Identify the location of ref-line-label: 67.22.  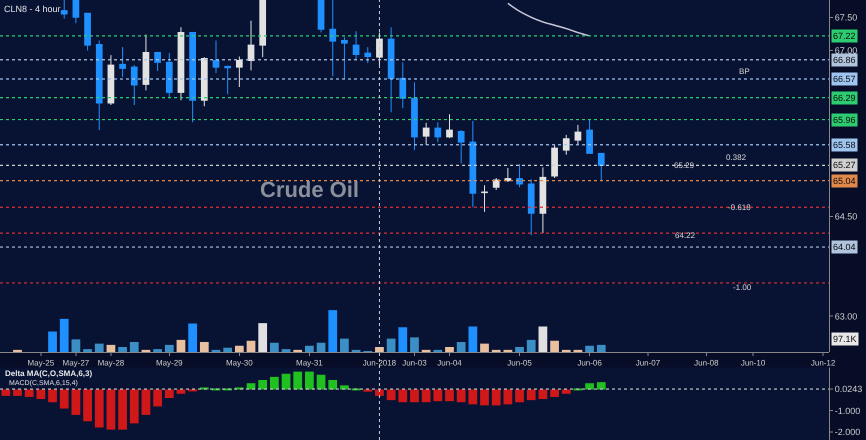
(844, 36).